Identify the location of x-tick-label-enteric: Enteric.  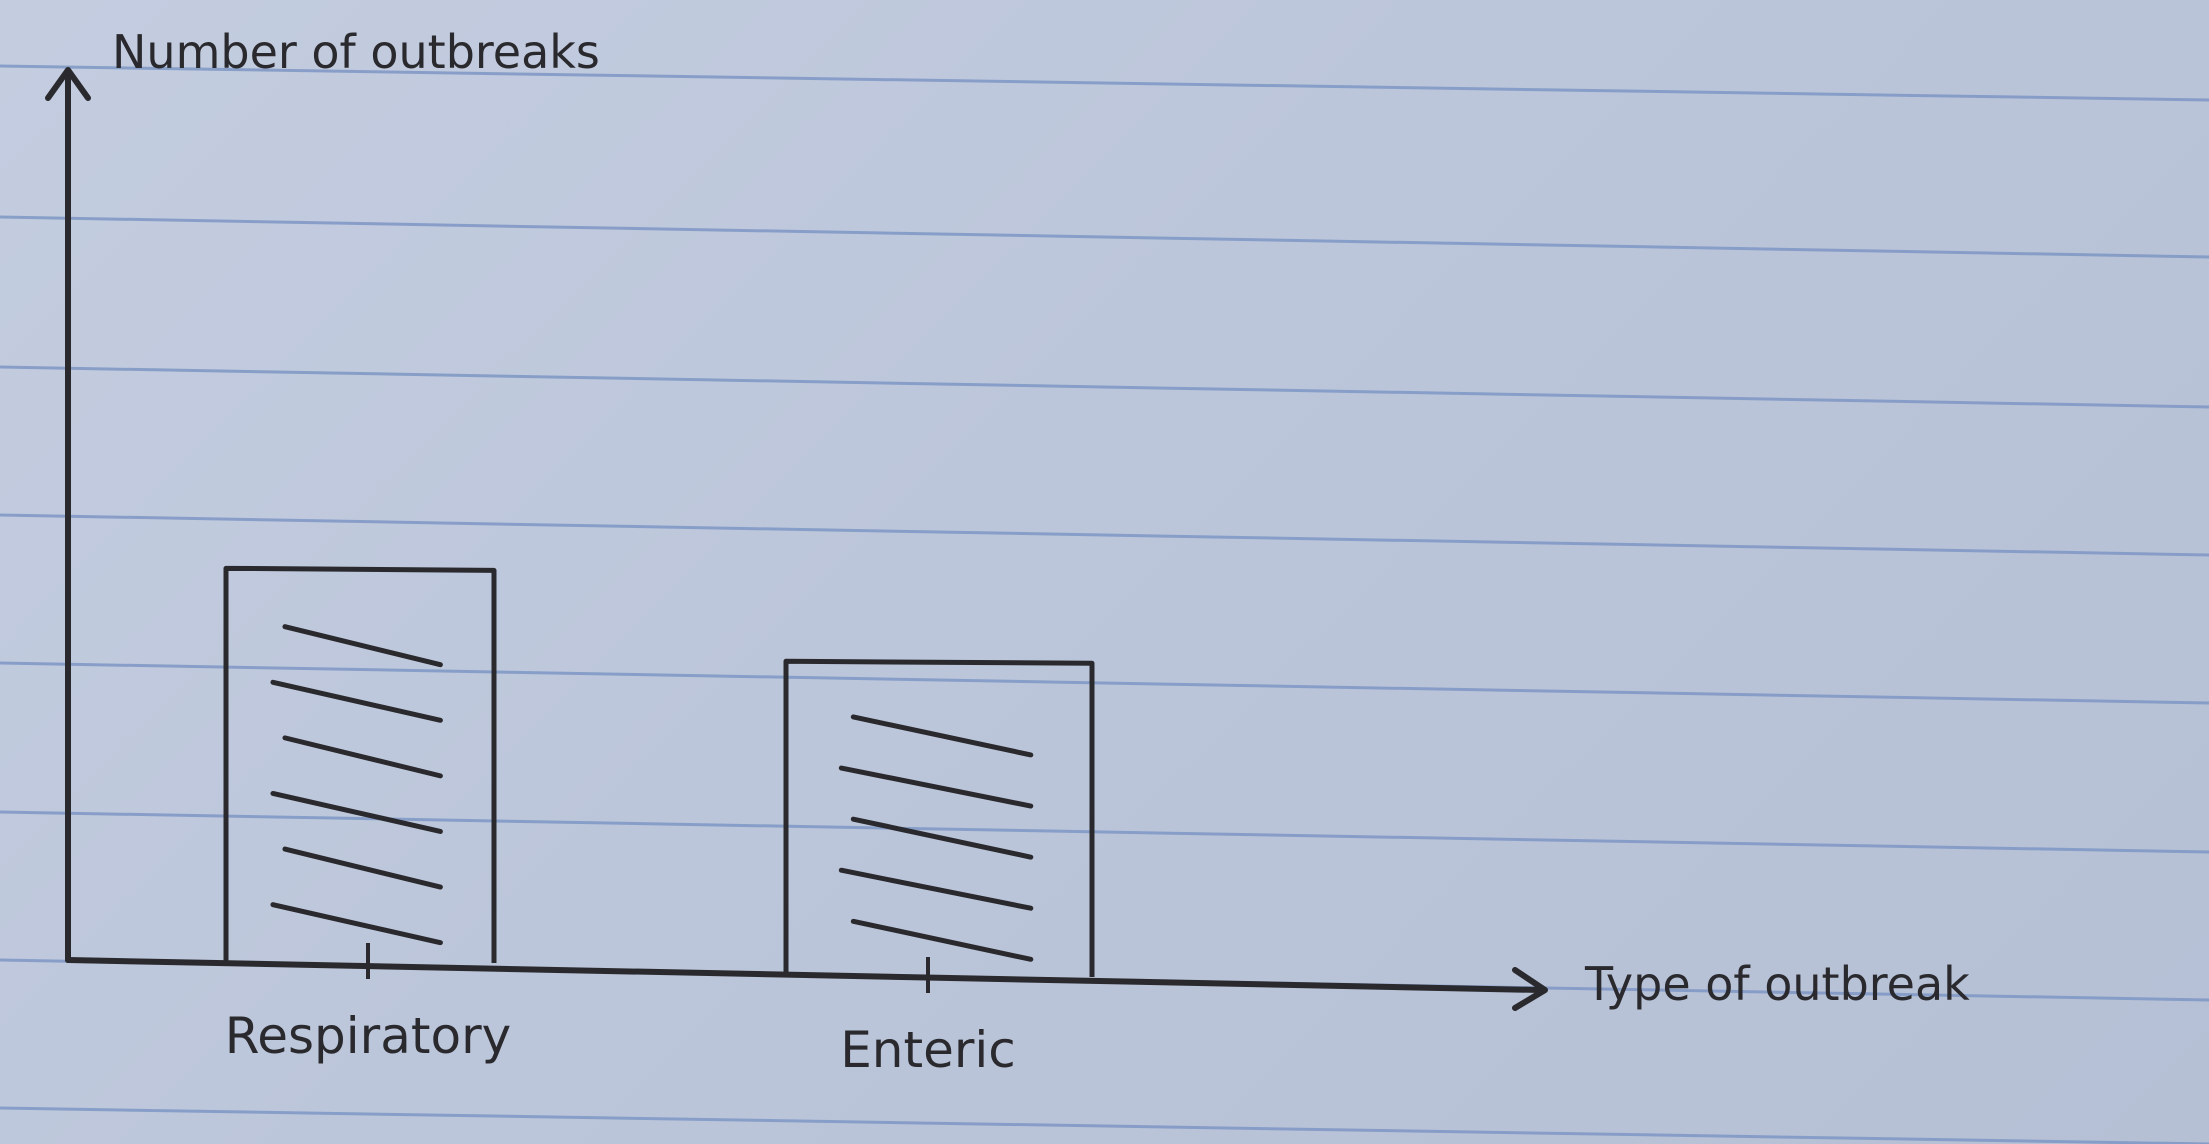
(928, 1050).